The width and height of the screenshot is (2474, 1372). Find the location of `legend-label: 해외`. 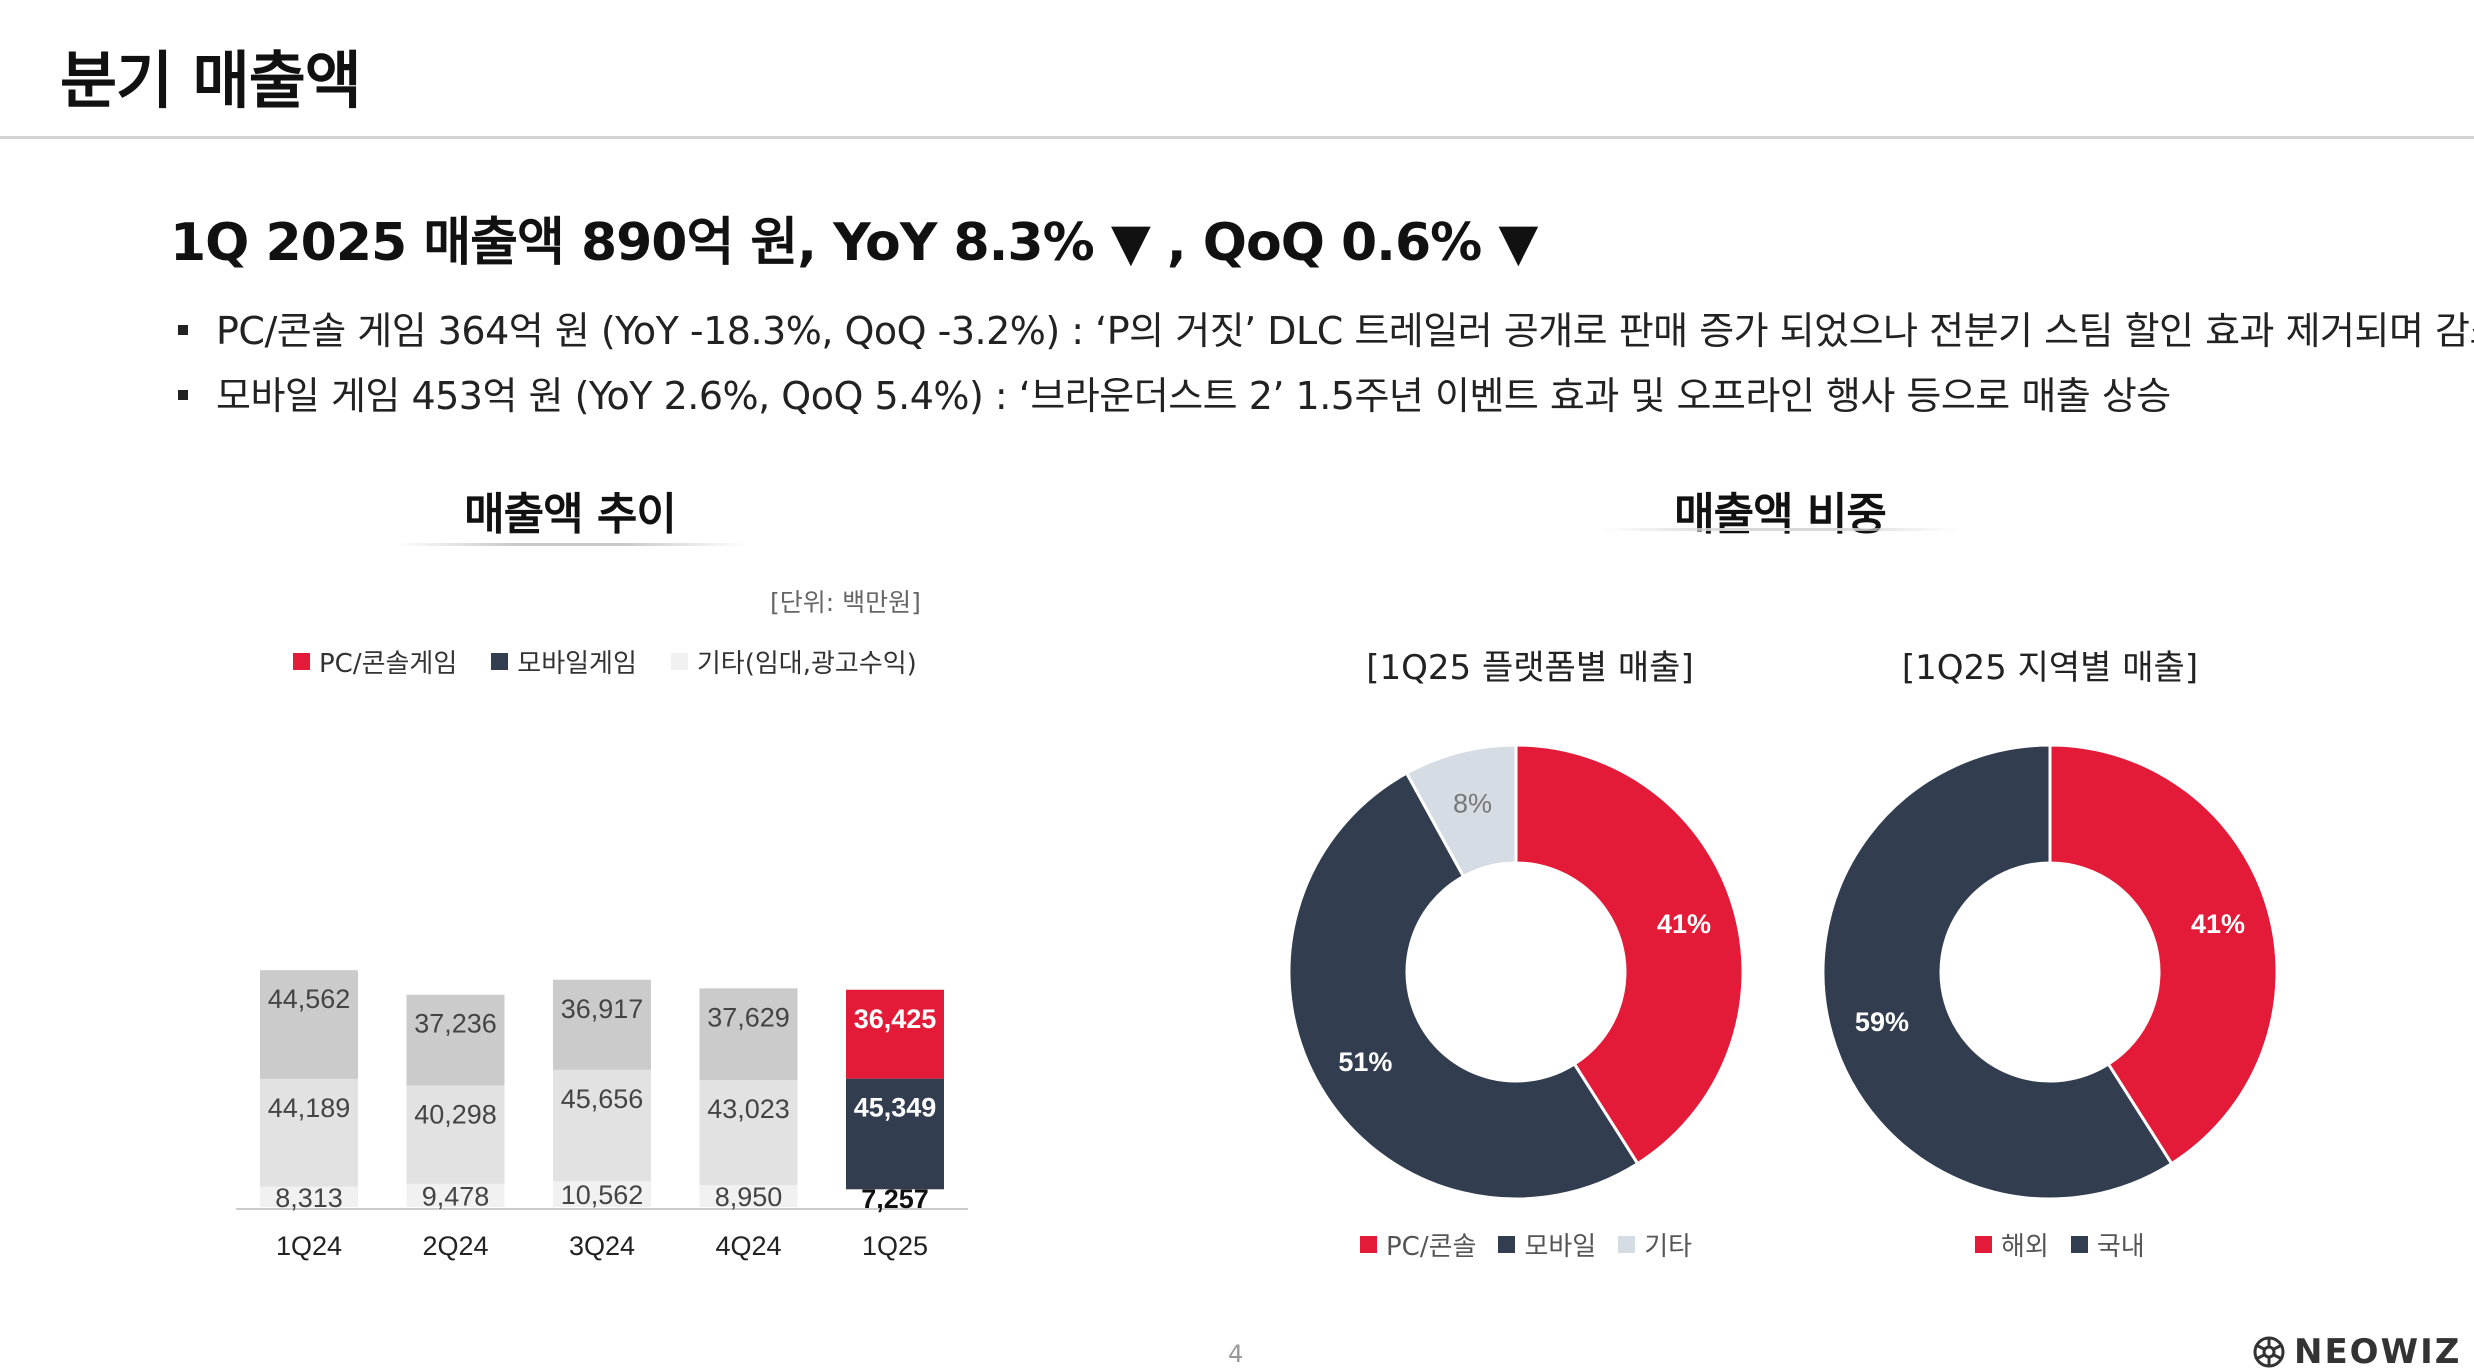

legend-label: 해외 is located at coordinates (2025, 1247).